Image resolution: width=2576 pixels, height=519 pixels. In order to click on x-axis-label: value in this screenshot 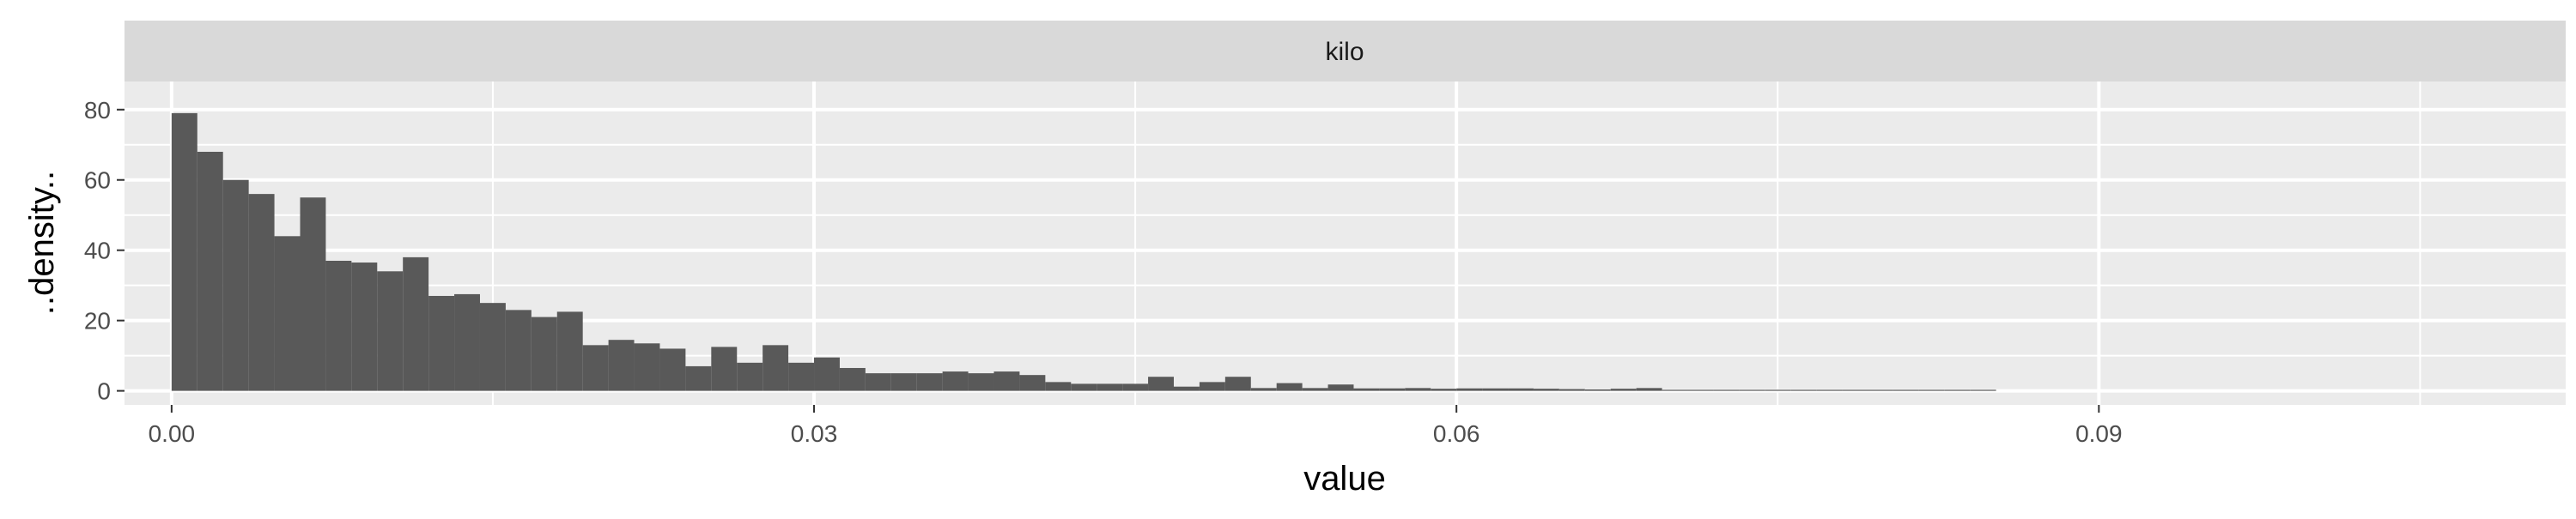, I will do `click(1345, 479)`.